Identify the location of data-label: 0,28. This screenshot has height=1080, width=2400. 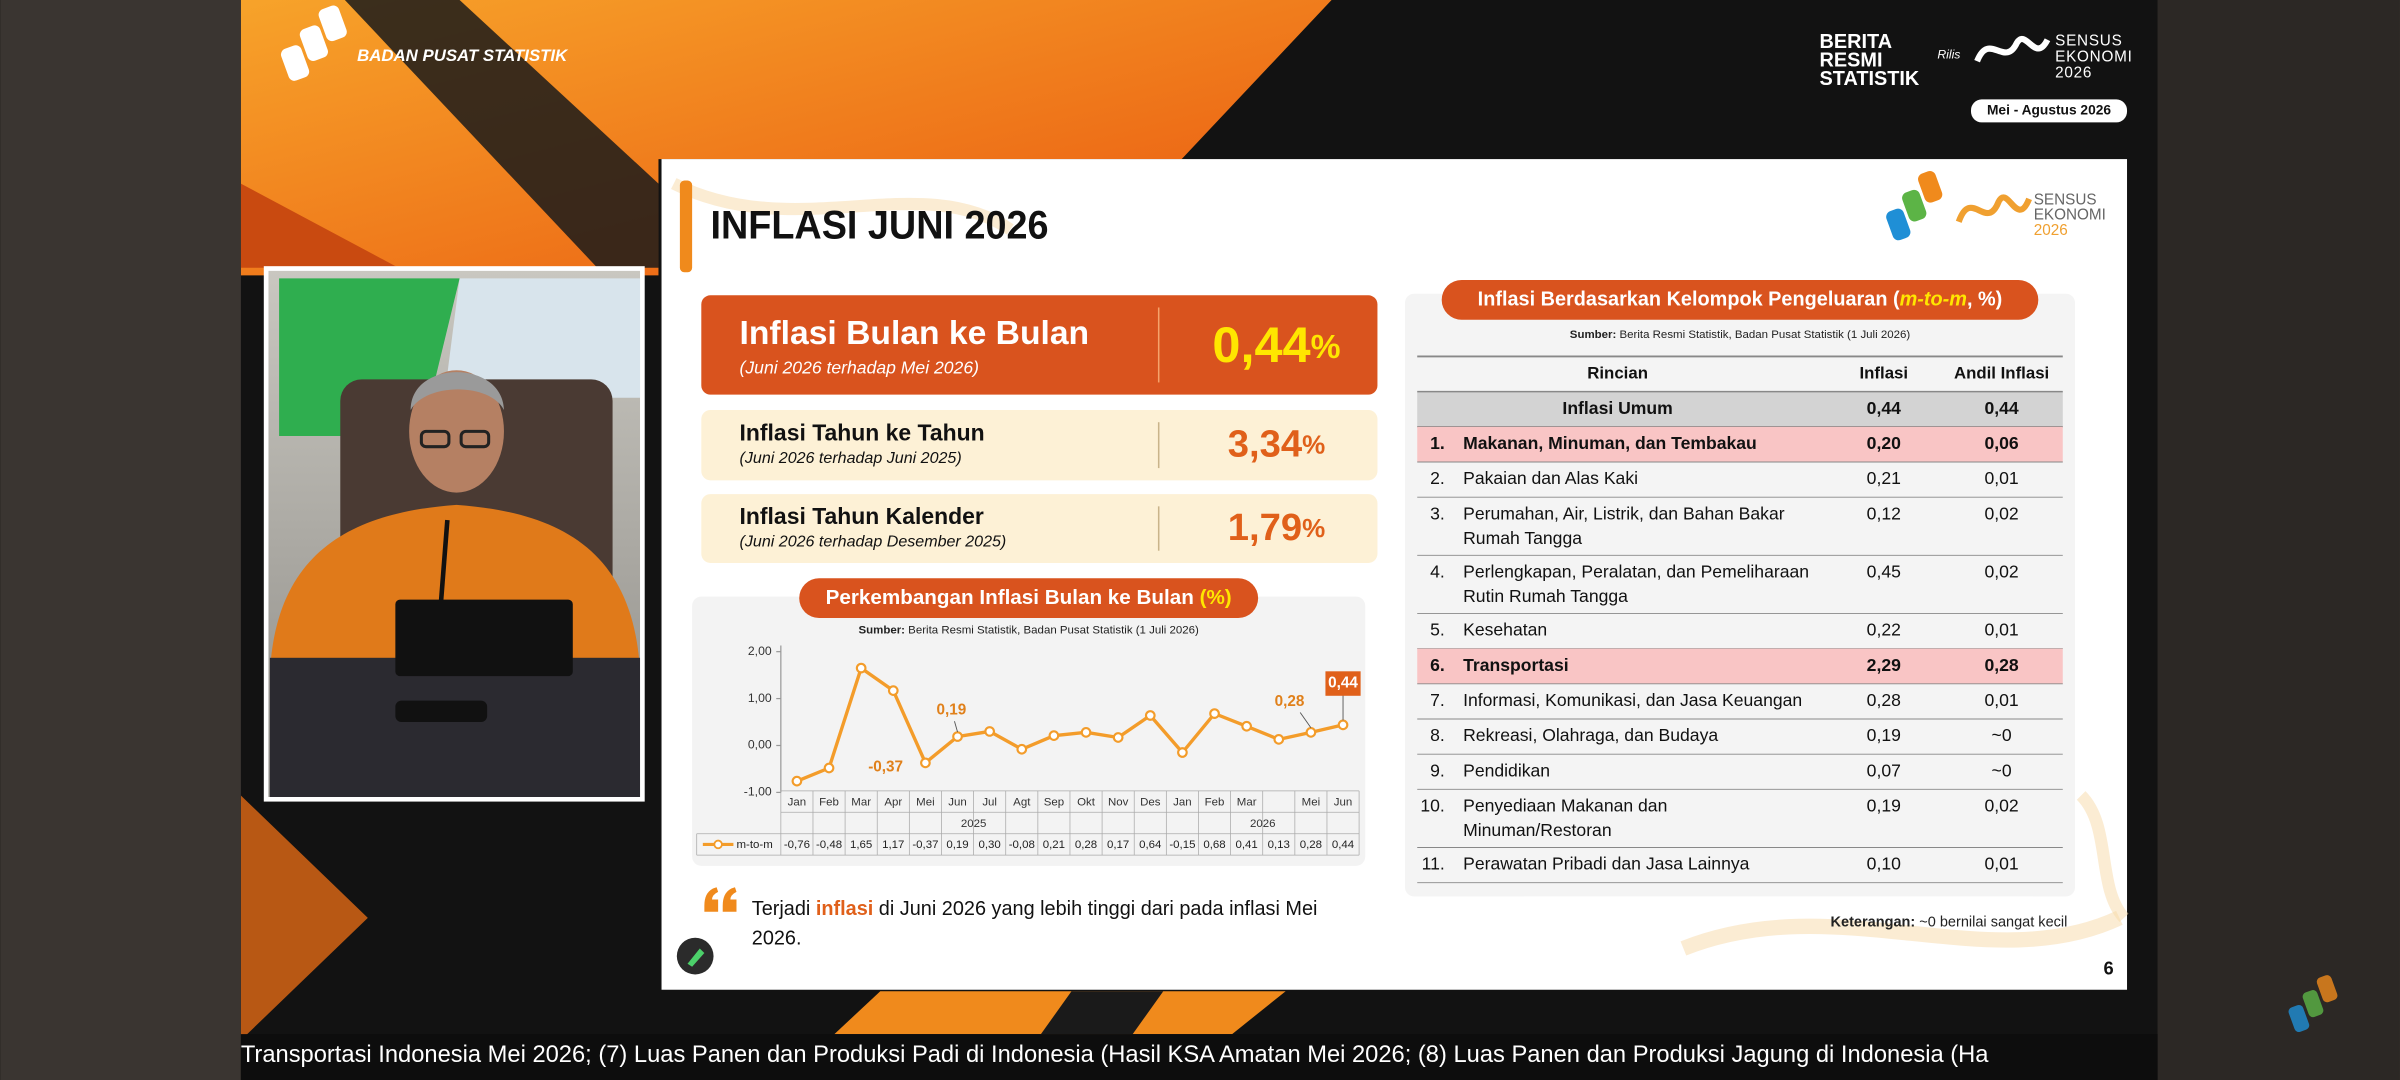
(1290, 701).